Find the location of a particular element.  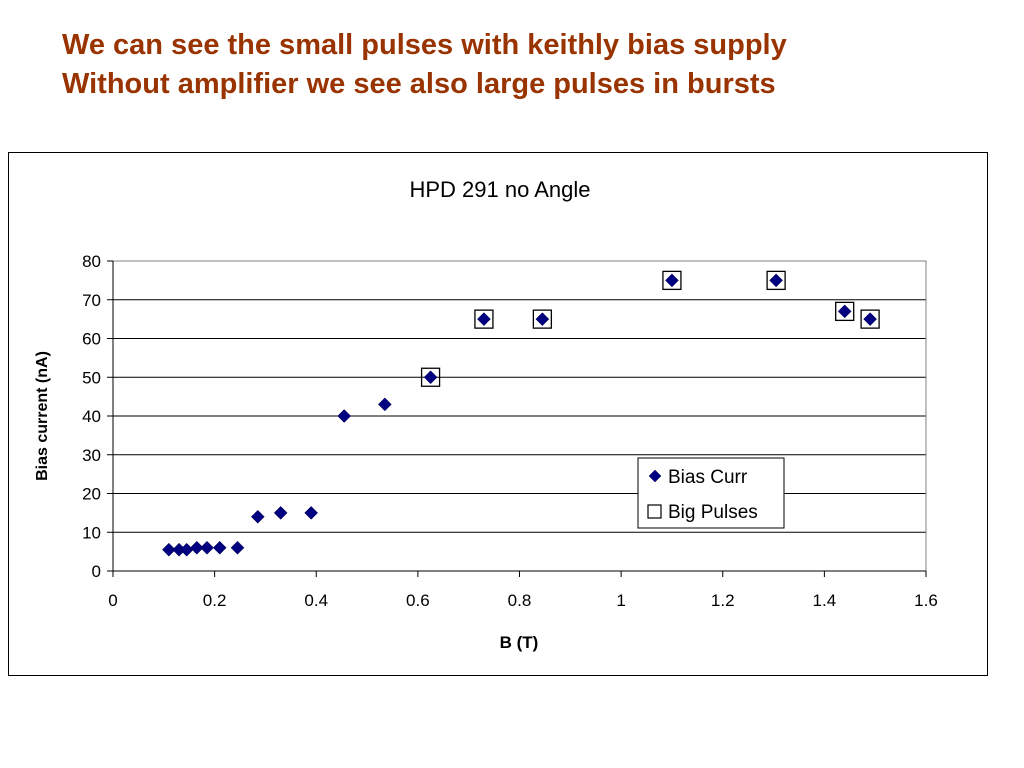

x-tick-label: 0.6 is located at coordinates (418, 600).